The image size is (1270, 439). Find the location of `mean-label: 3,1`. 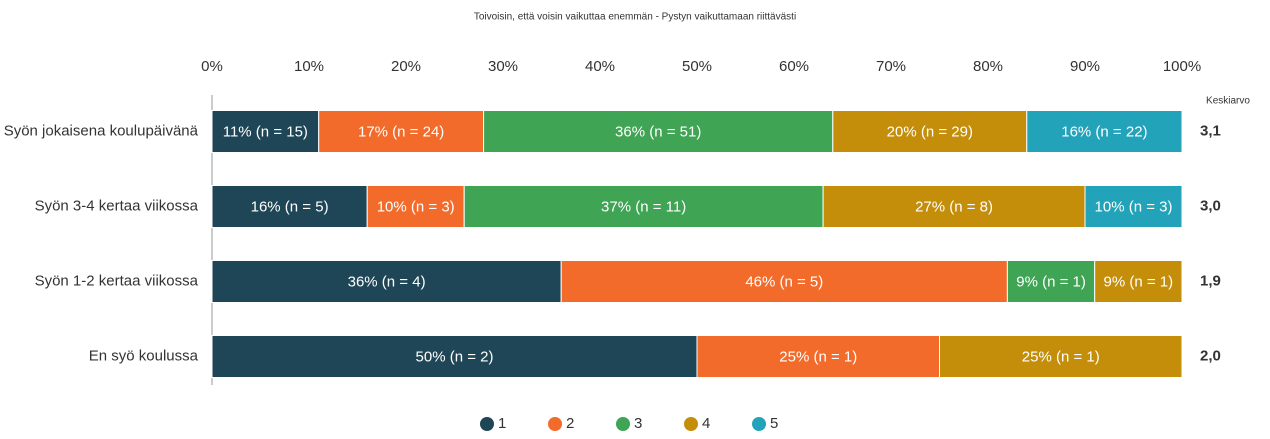

mean-label: 3,1 is located at coordinates (1210, 130).